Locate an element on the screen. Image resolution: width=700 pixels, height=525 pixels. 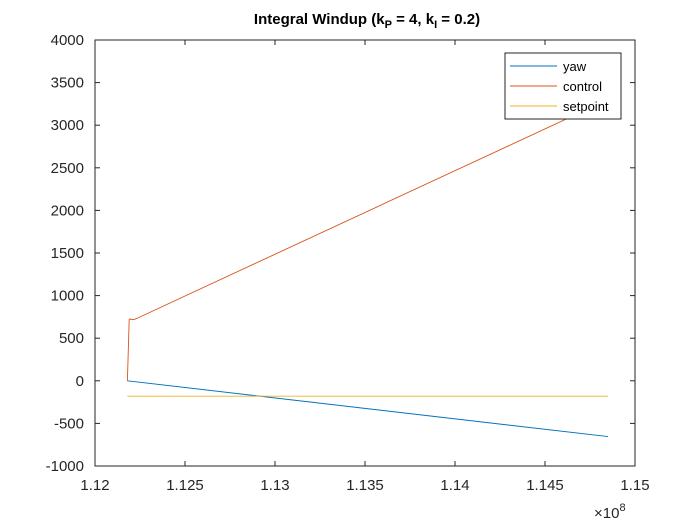
y-tick-label: 500 is located at coordinates (71, 338).